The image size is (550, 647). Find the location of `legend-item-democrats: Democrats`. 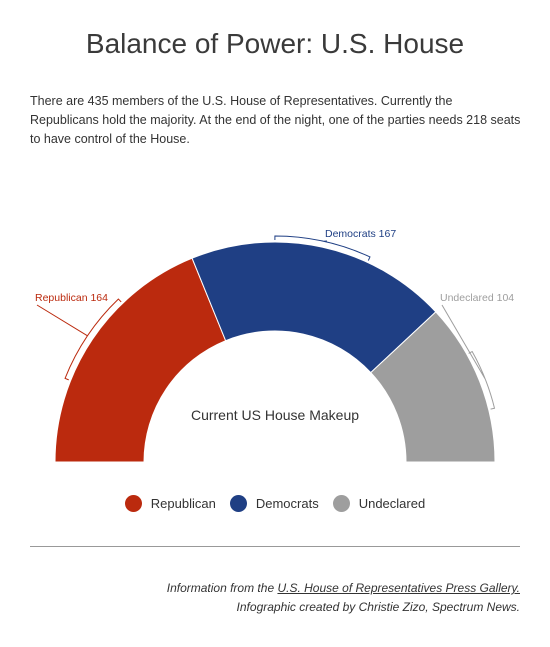

legend-item-democrats: Democrats is located at coordinates (274, 503).